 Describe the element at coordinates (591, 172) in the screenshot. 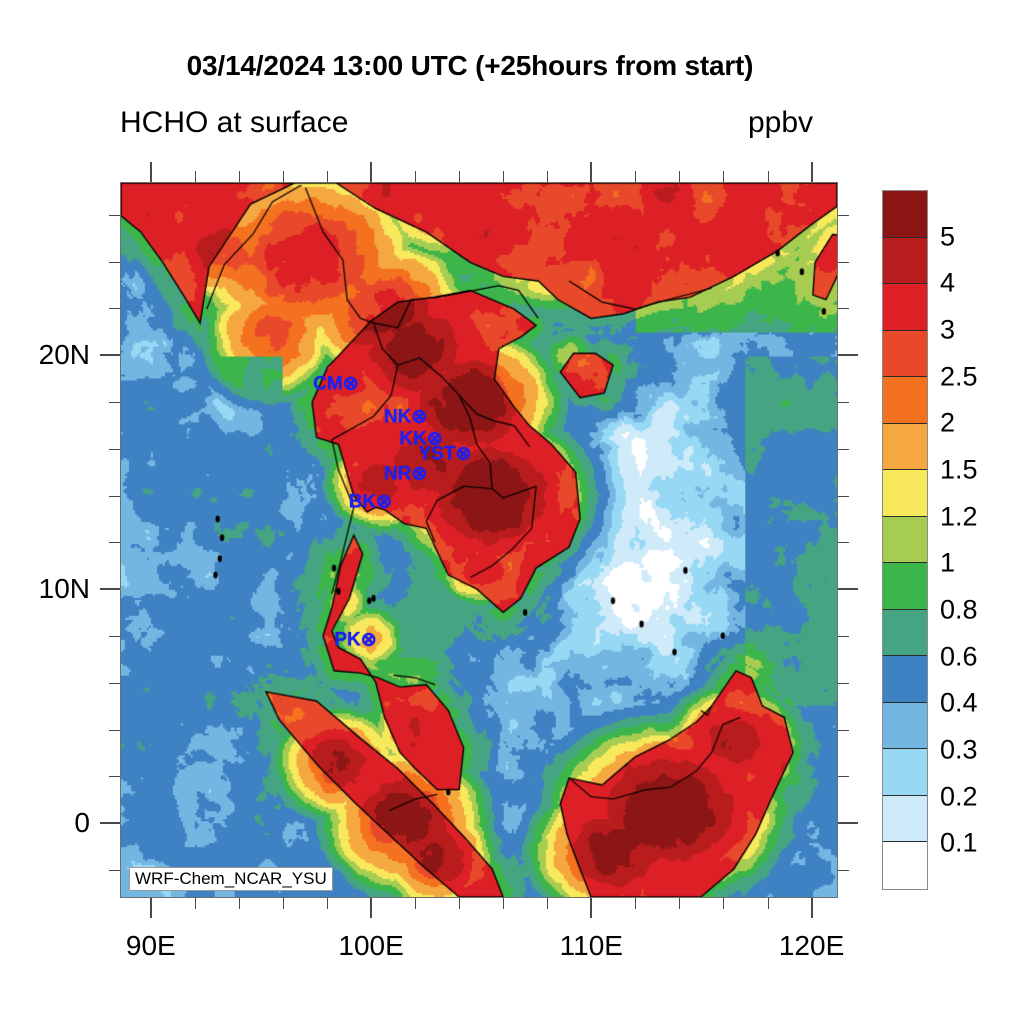

I see `x-major-tick-top-110E` at that location.